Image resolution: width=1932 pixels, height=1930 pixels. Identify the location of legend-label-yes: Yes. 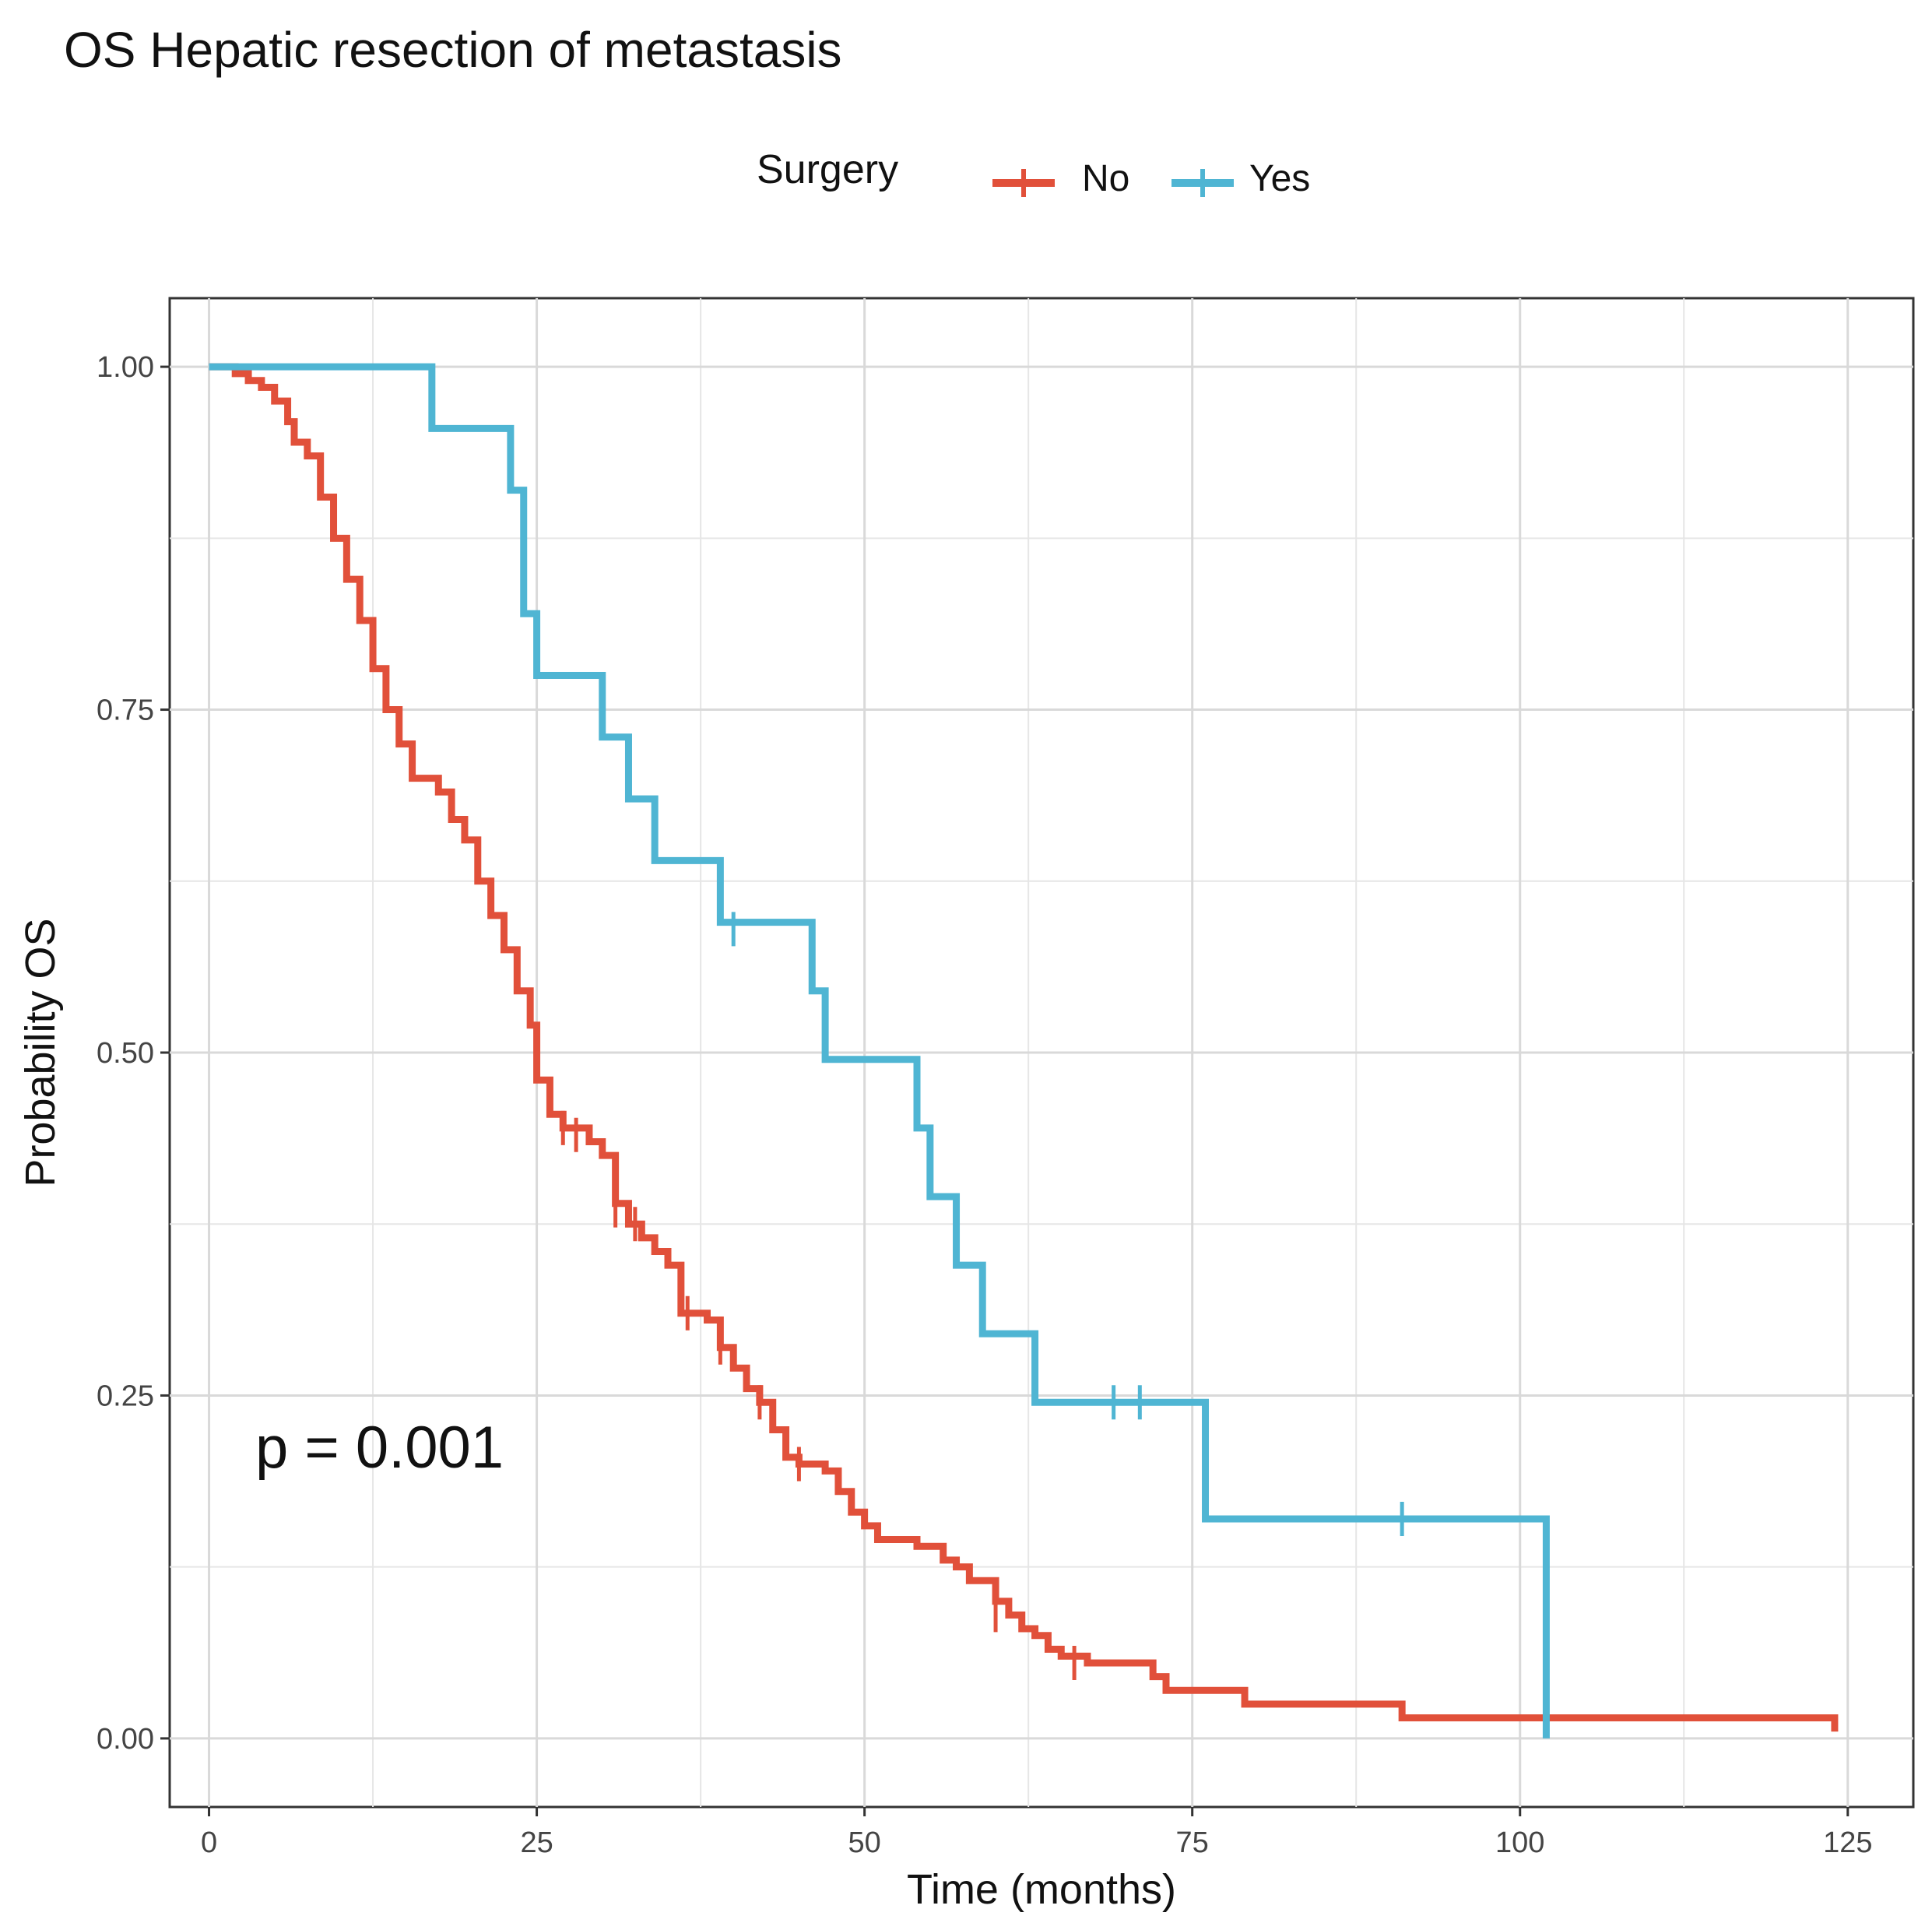
(1279, 178).